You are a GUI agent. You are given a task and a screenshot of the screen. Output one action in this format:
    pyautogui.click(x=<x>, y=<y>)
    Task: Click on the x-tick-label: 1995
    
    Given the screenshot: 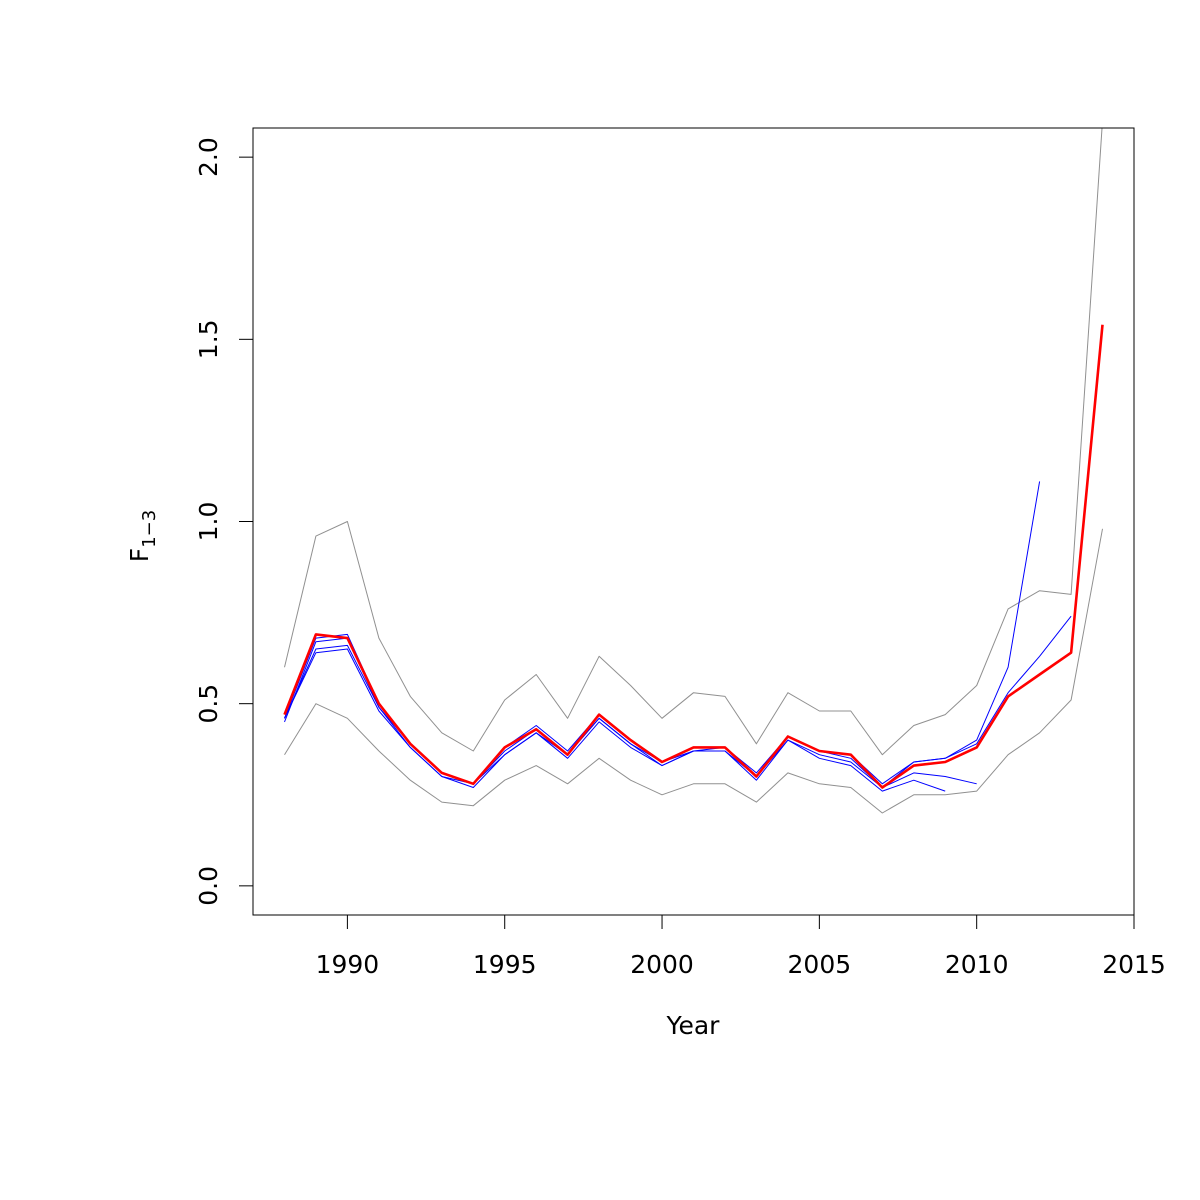 What is the action you would take?
    pyautogui.click(x=505, y=964)
    